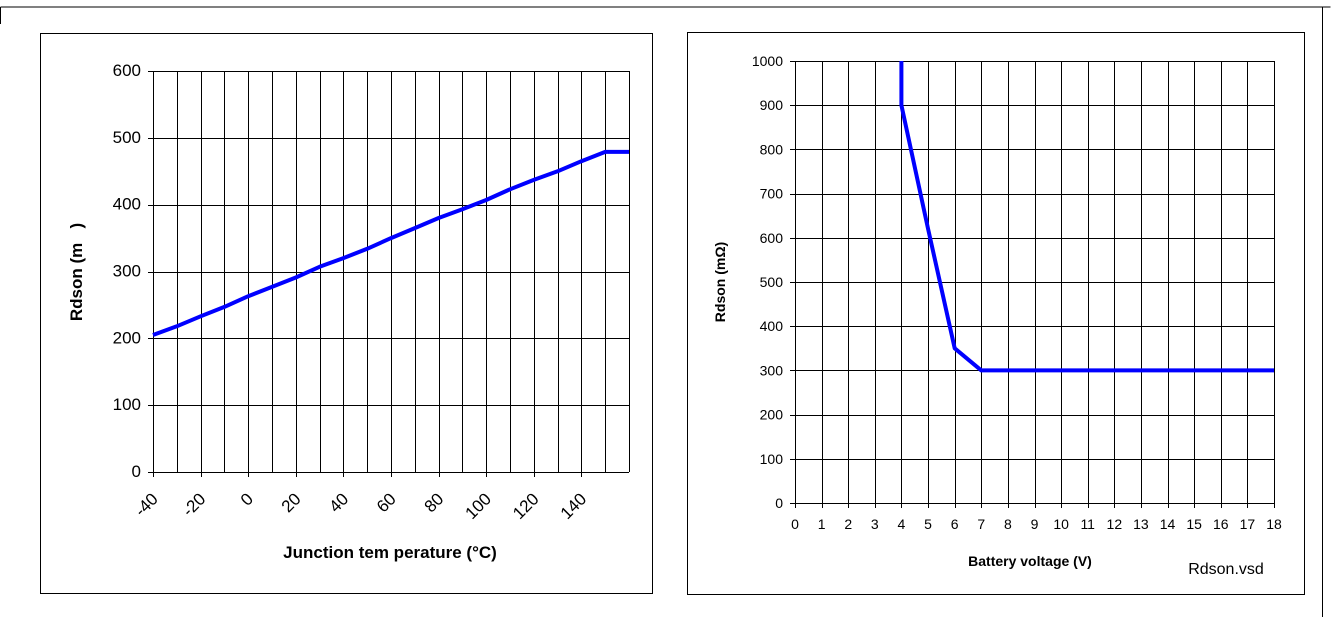 This screenshot has width=1331, height=622. What do you see at coordinates (146, 504) in the screenshot?
I see `left-chart-xtick-label: -40` at bounding box center [146, 504].